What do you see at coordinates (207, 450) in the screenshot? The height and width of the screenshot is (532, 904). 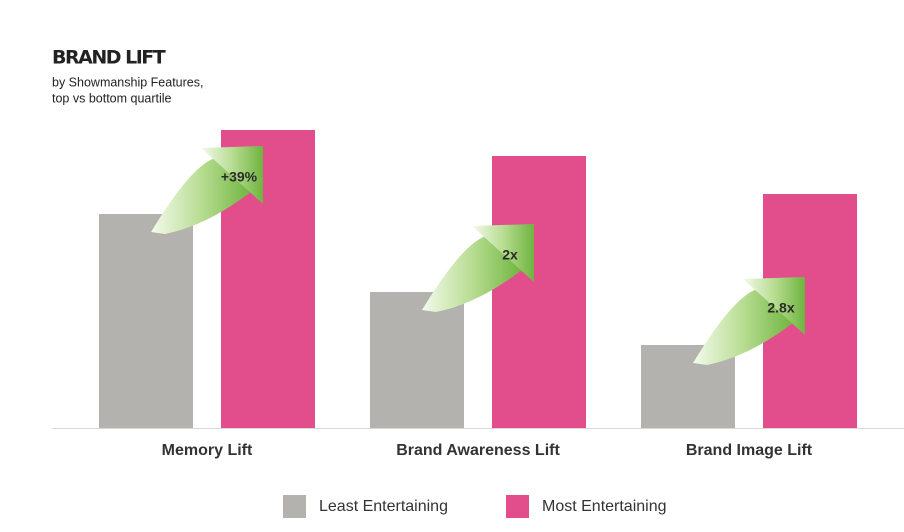 I see `x-tick-label: Memory Lift` at bounding box center [207, 450].